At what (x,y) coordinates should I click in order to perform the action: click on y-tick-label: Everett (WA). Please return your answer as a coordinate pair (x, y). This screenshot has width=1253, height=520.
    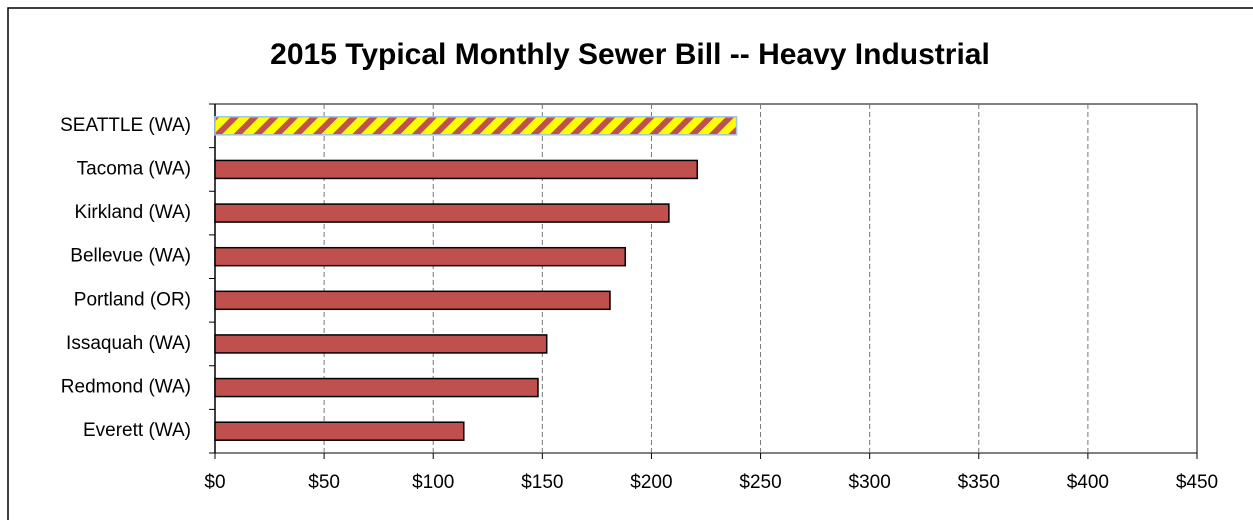
    Looking at the image, I should click on (137, 430).